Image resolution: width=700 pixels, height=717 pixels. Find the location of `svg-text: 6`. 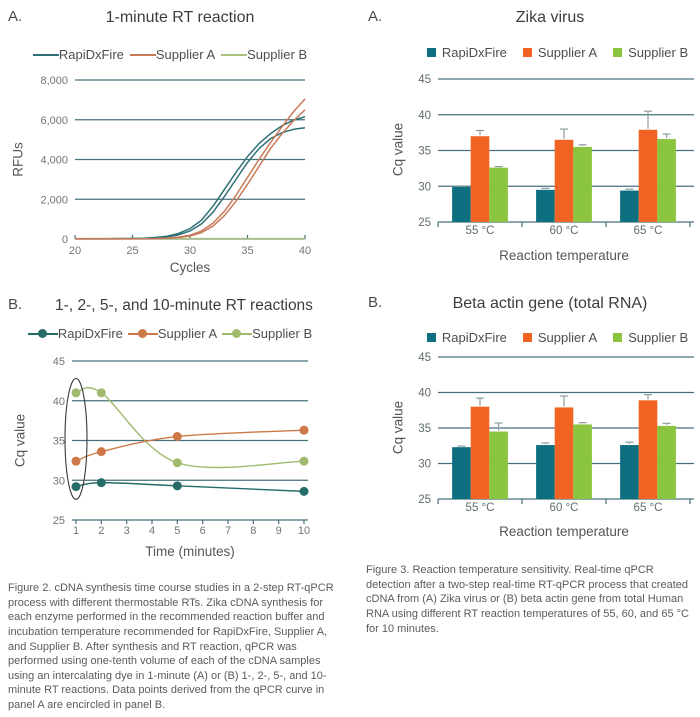

svg-text: 6 is located at coordinates (203, 531).